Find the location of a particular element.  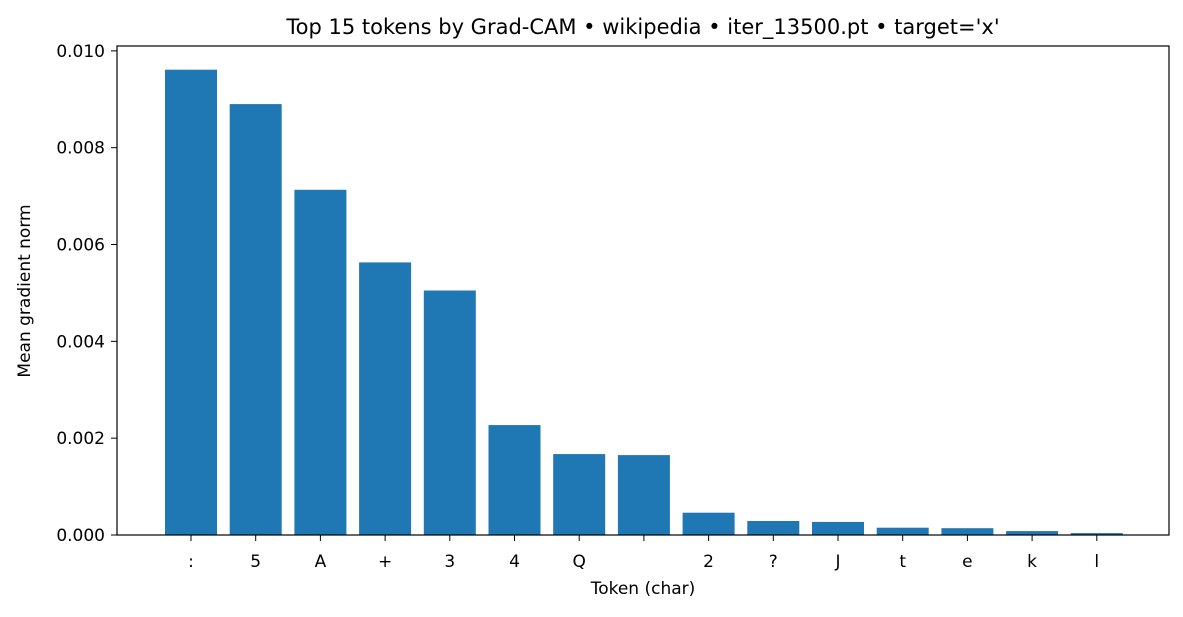

x-tick-label: : is located at coordinates (191, 562).